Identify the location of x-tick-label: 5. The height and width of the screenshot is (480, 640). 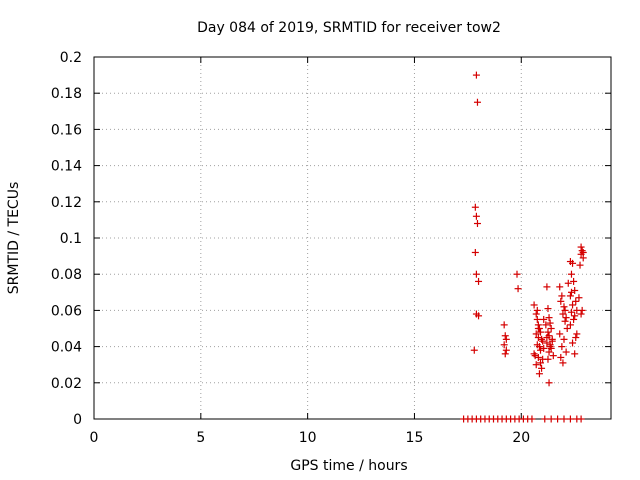
(200, 438).